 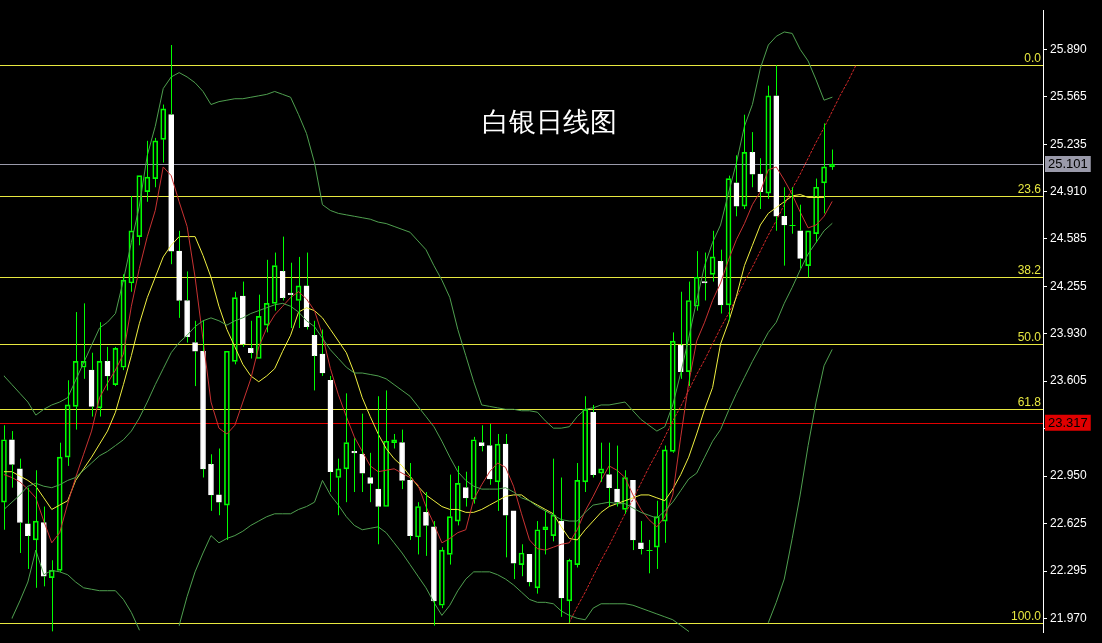 I want to click on ref-line-label: 23.317, so click(x=1068, y=423).